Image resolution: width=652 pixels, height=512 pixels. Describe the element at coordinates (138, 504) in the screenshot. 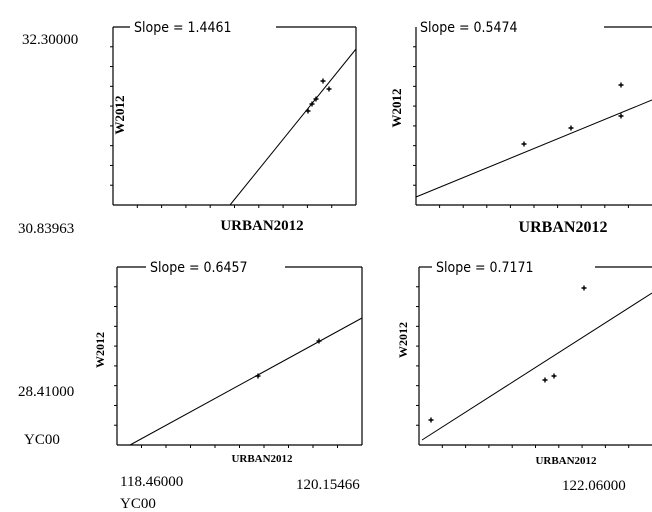

I see `figure-x-variable-label: YC00` at that location.